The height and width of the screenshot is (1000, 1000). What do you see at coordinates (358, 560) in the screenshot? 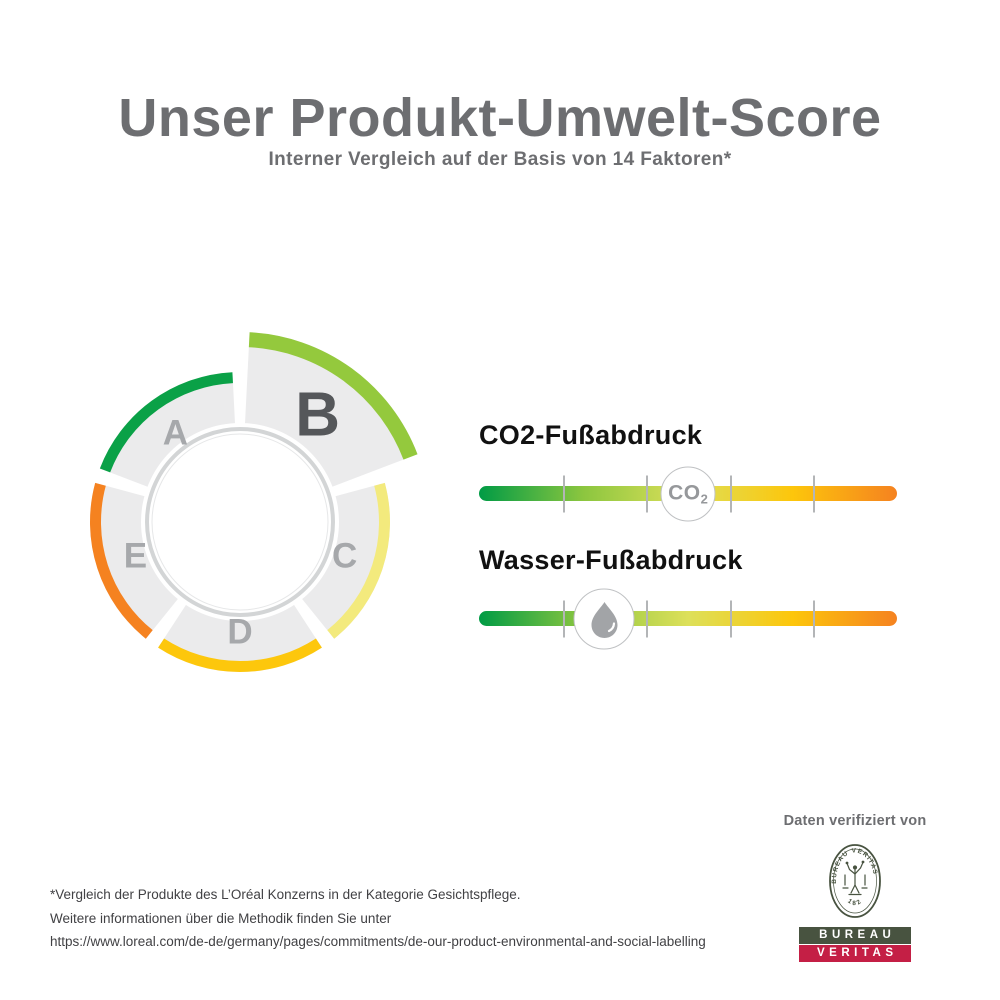
I see `wheel-arc-C` at bounding box center [358, 560].